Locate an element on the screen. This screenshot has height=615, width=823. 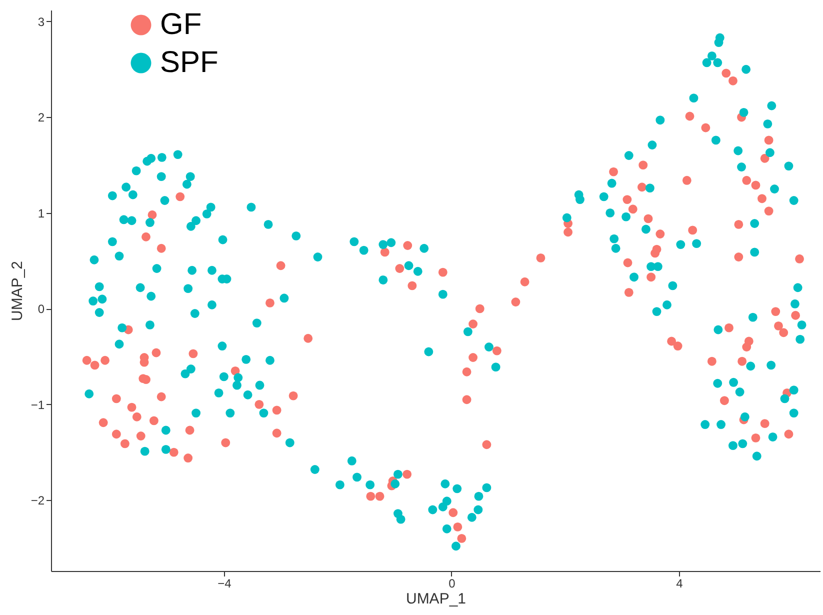
x-tick-label: 0 is located at coordinates (452, 583).